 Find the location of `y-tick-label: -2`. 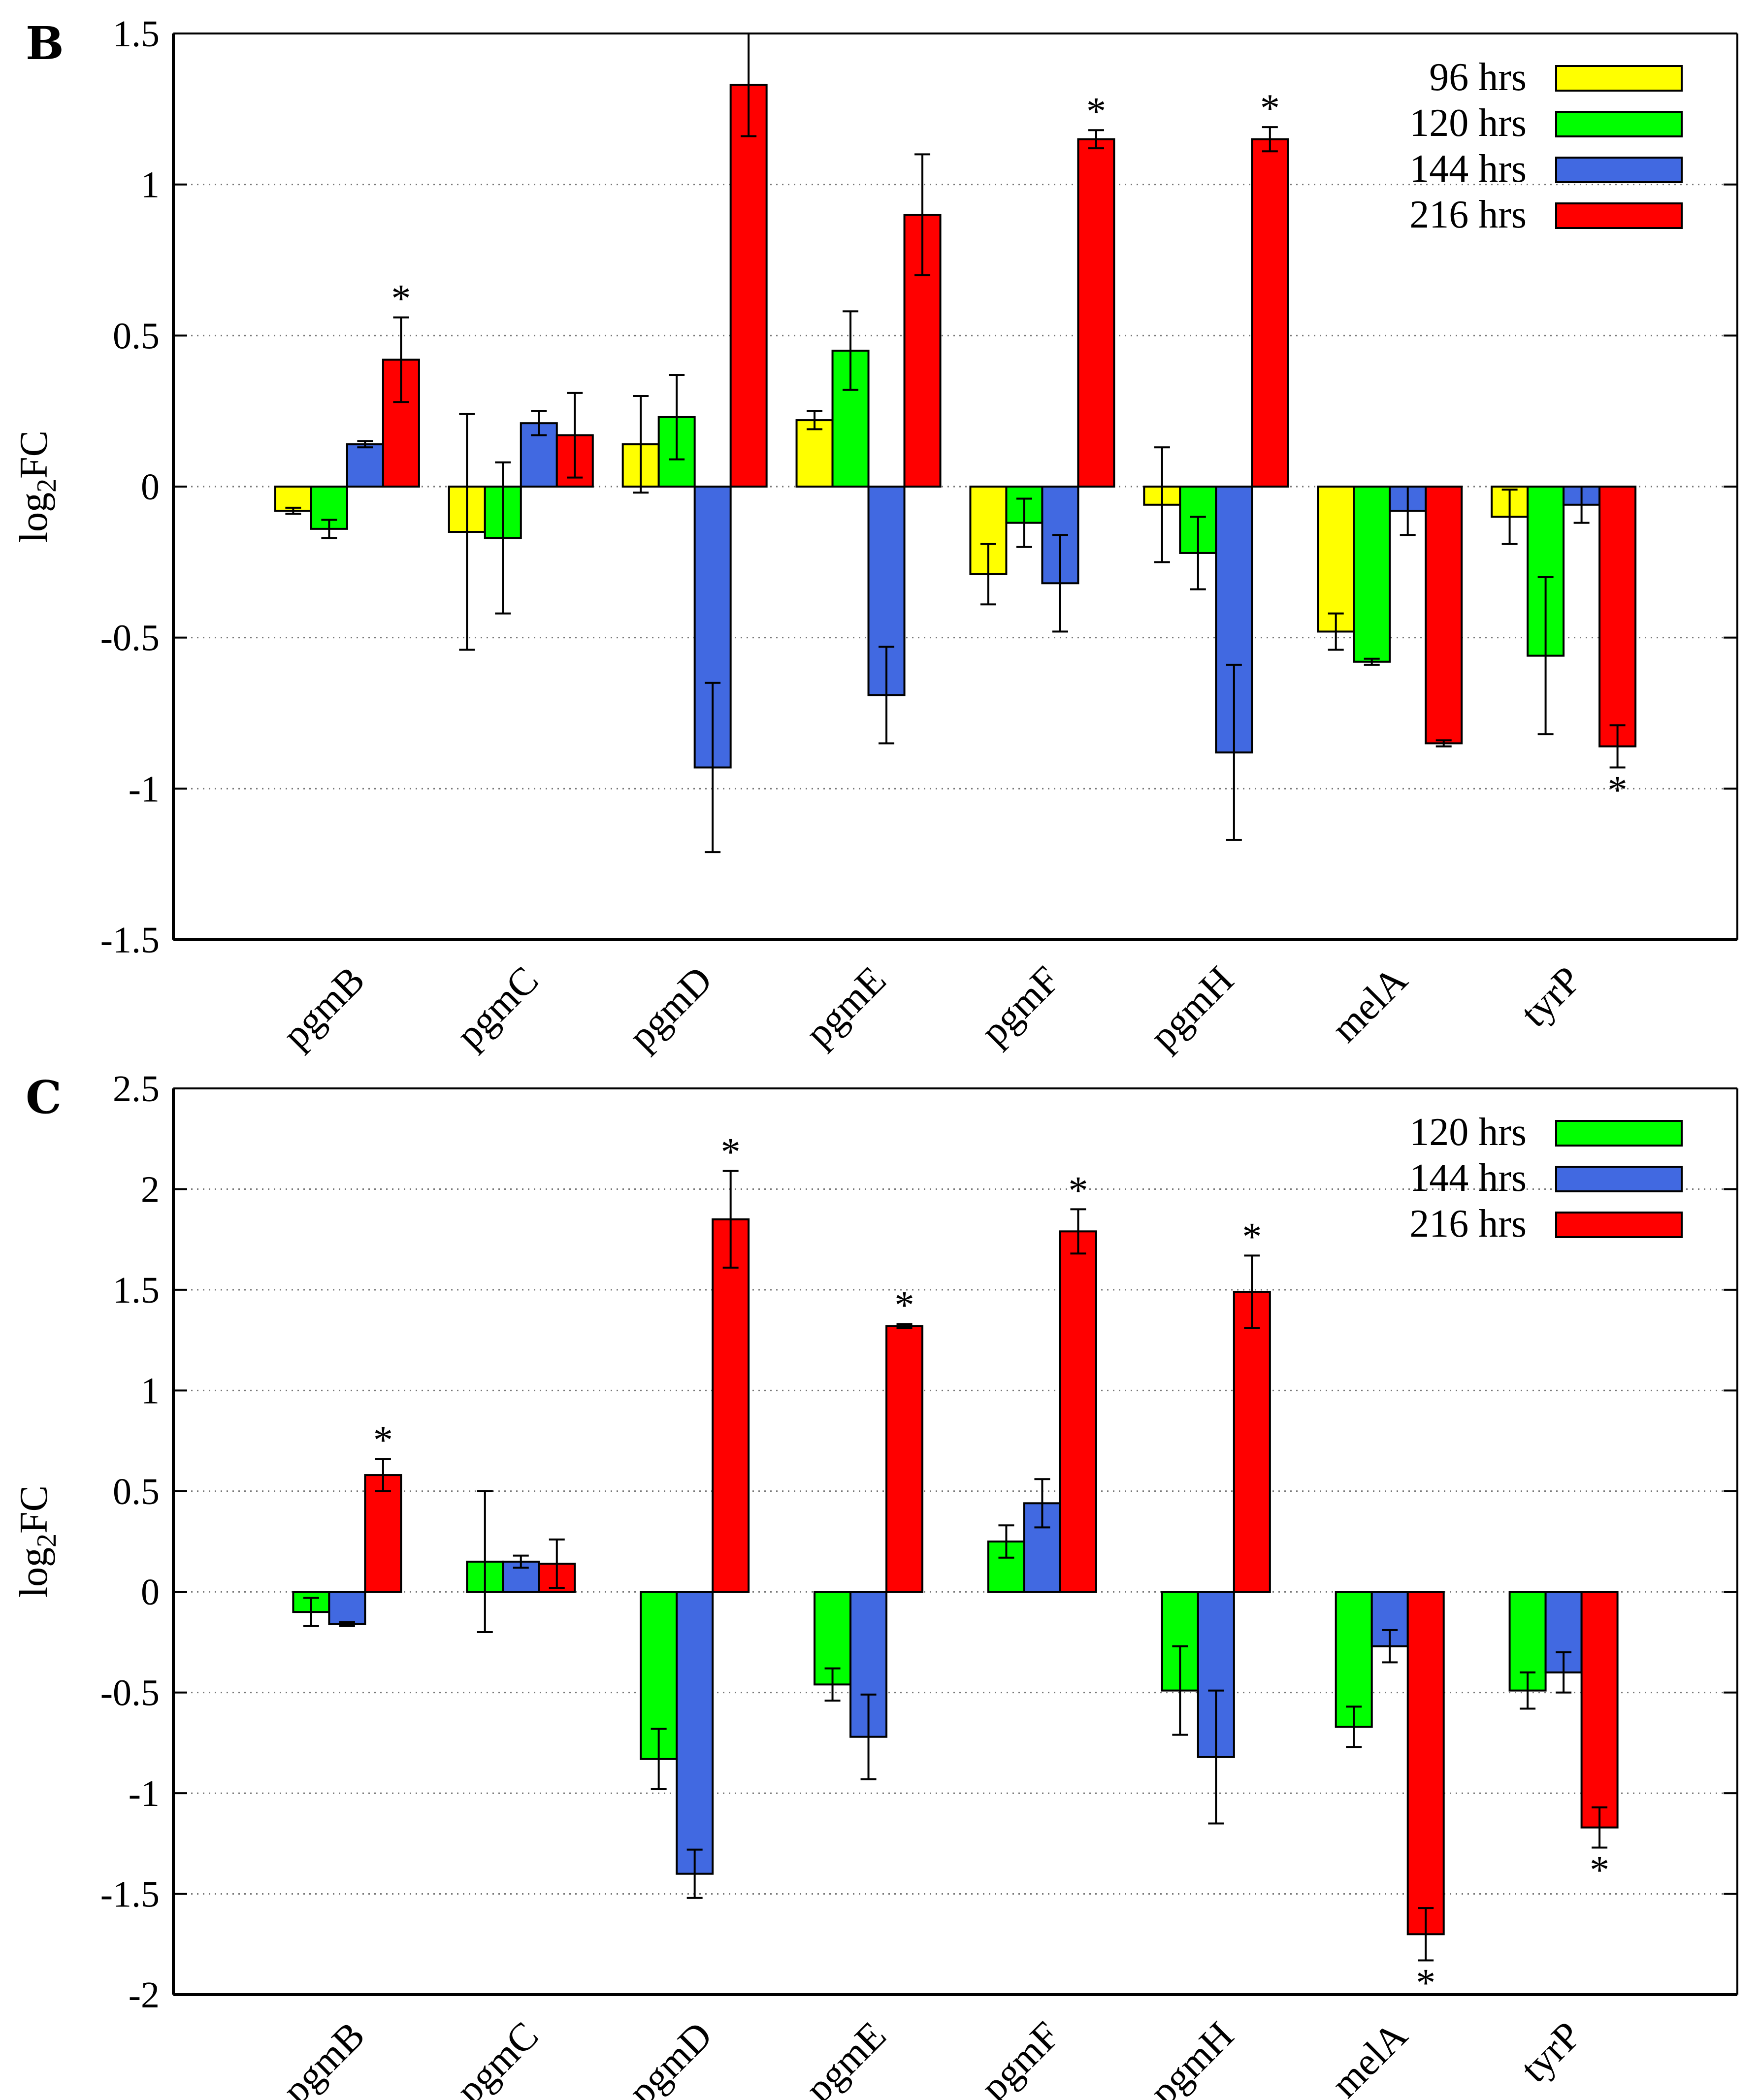

y-tick-label: -2 is located at coordinates (144, 1995).